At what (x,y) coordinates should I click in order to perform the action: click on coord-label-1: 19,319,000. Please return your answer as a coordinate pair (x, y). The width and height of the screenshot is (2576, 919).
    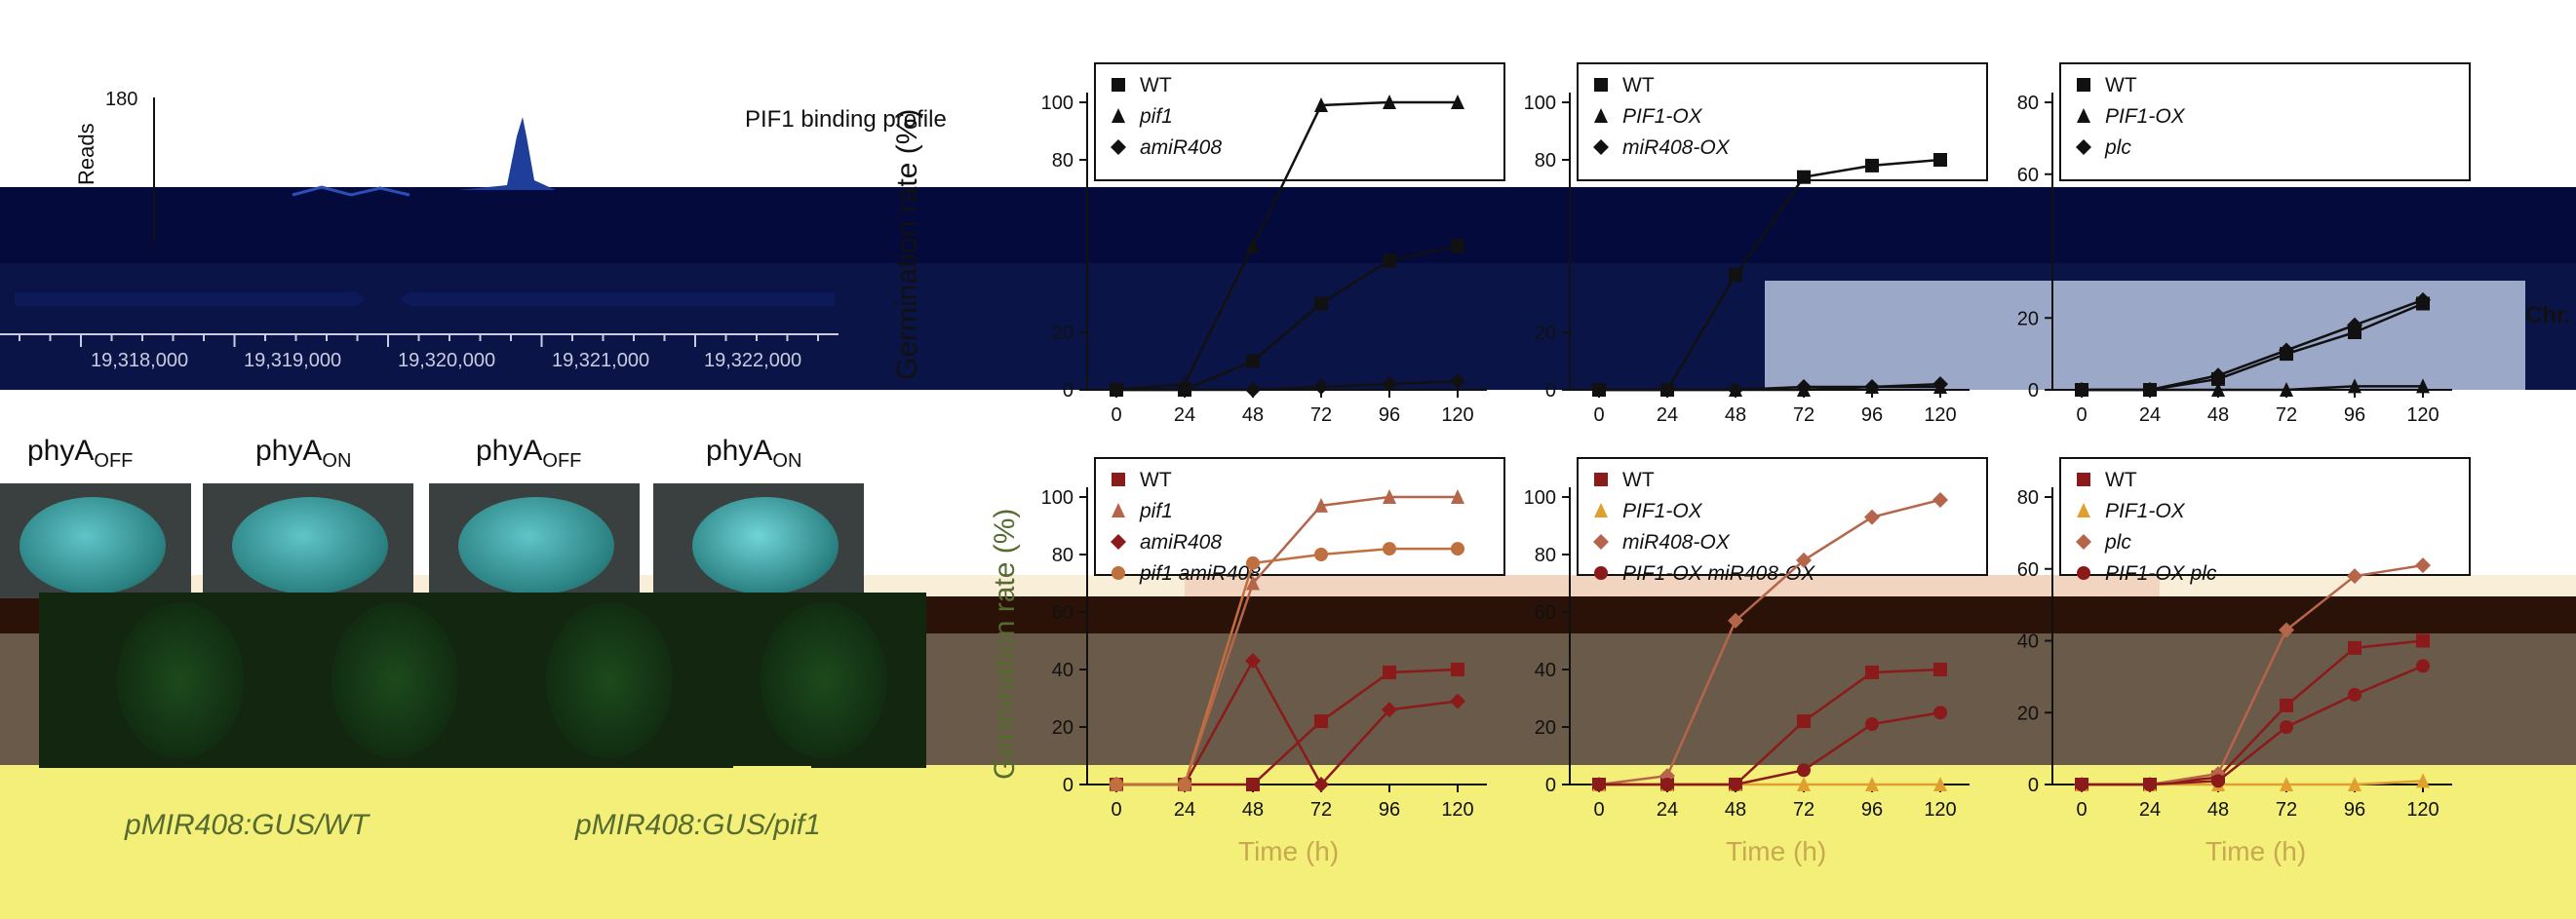
    Looking at the image, I should click on (292, 360).